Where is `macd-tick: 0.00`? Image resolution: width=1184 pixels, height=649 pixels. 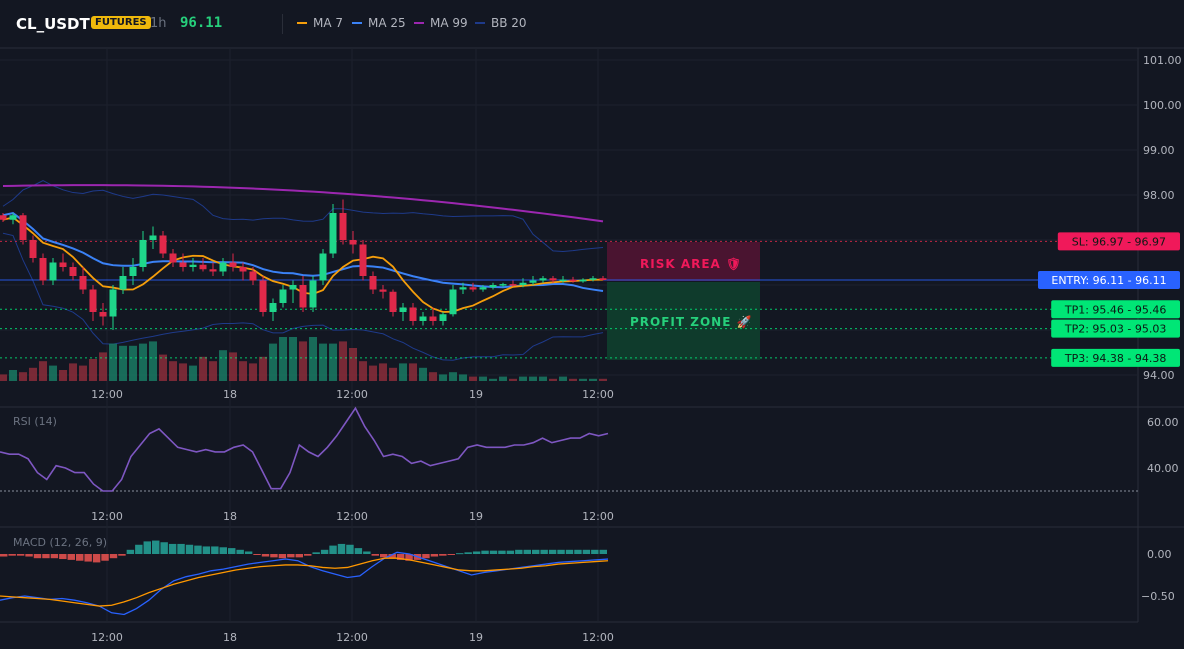 macd-tick: 0.00 is located at coordinates (1159, 554).